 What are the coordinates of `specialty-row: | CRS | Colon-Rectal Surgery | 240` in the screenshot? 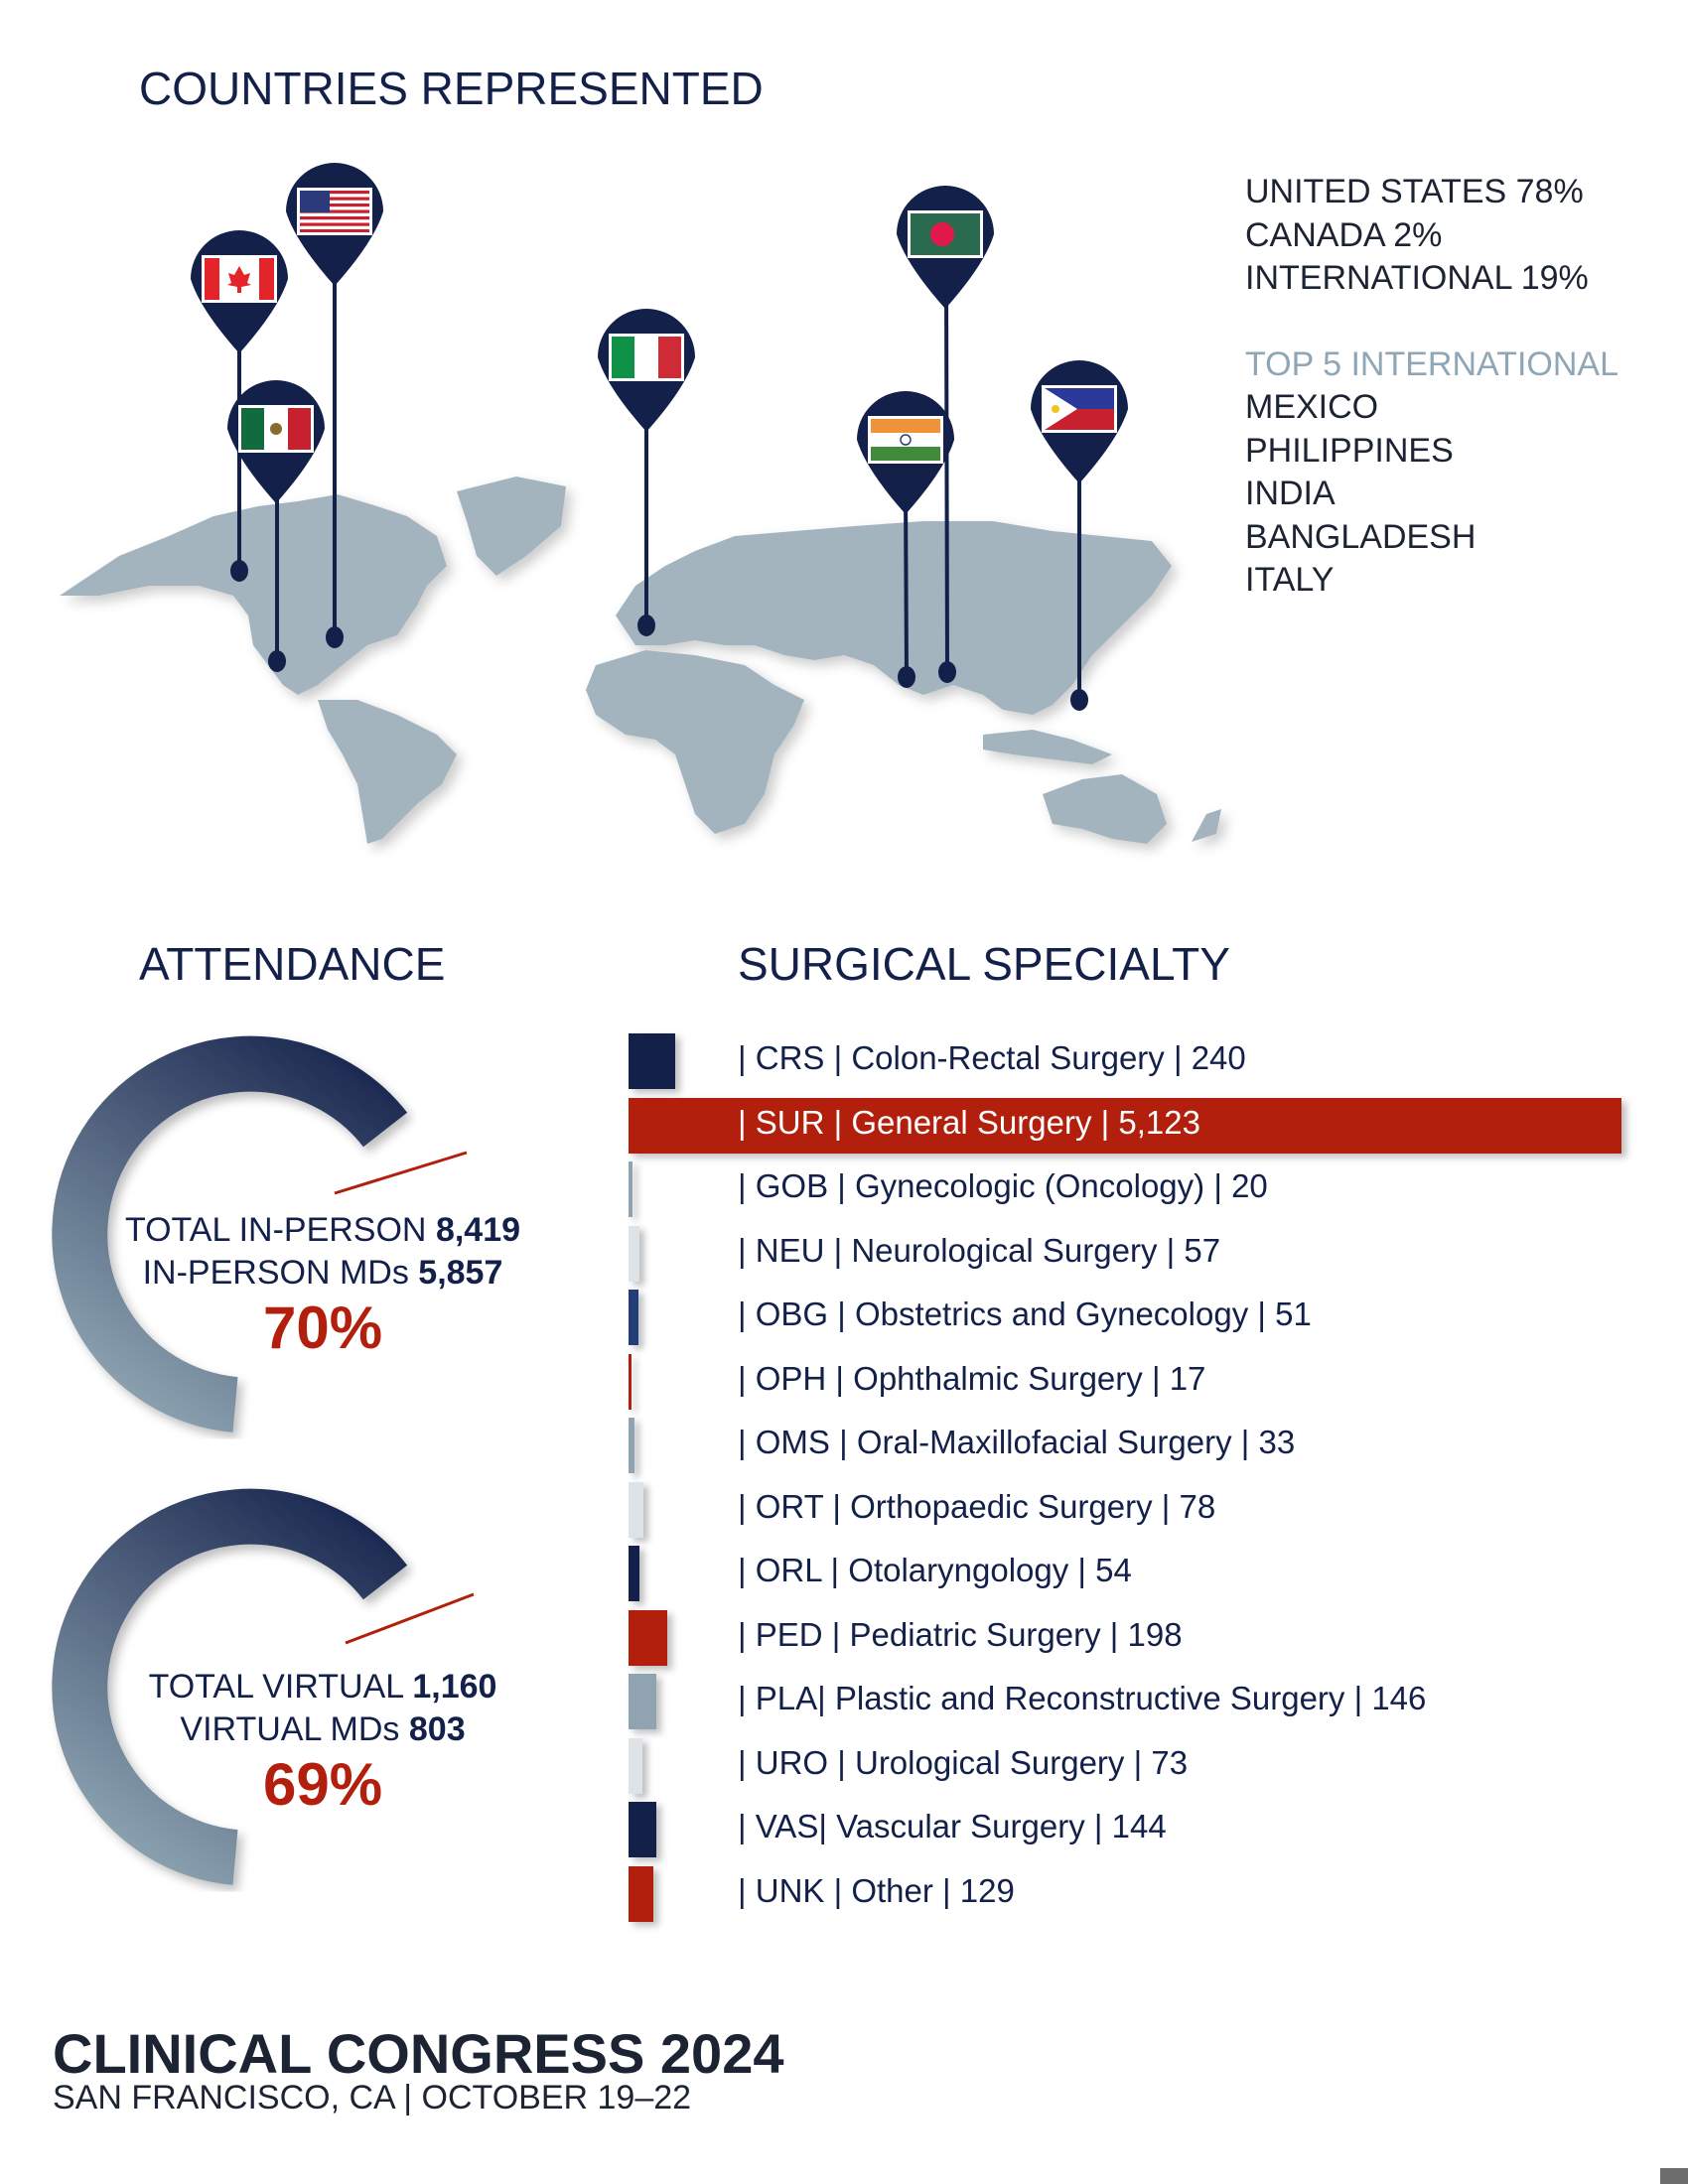 It's located at (1150, 1061).